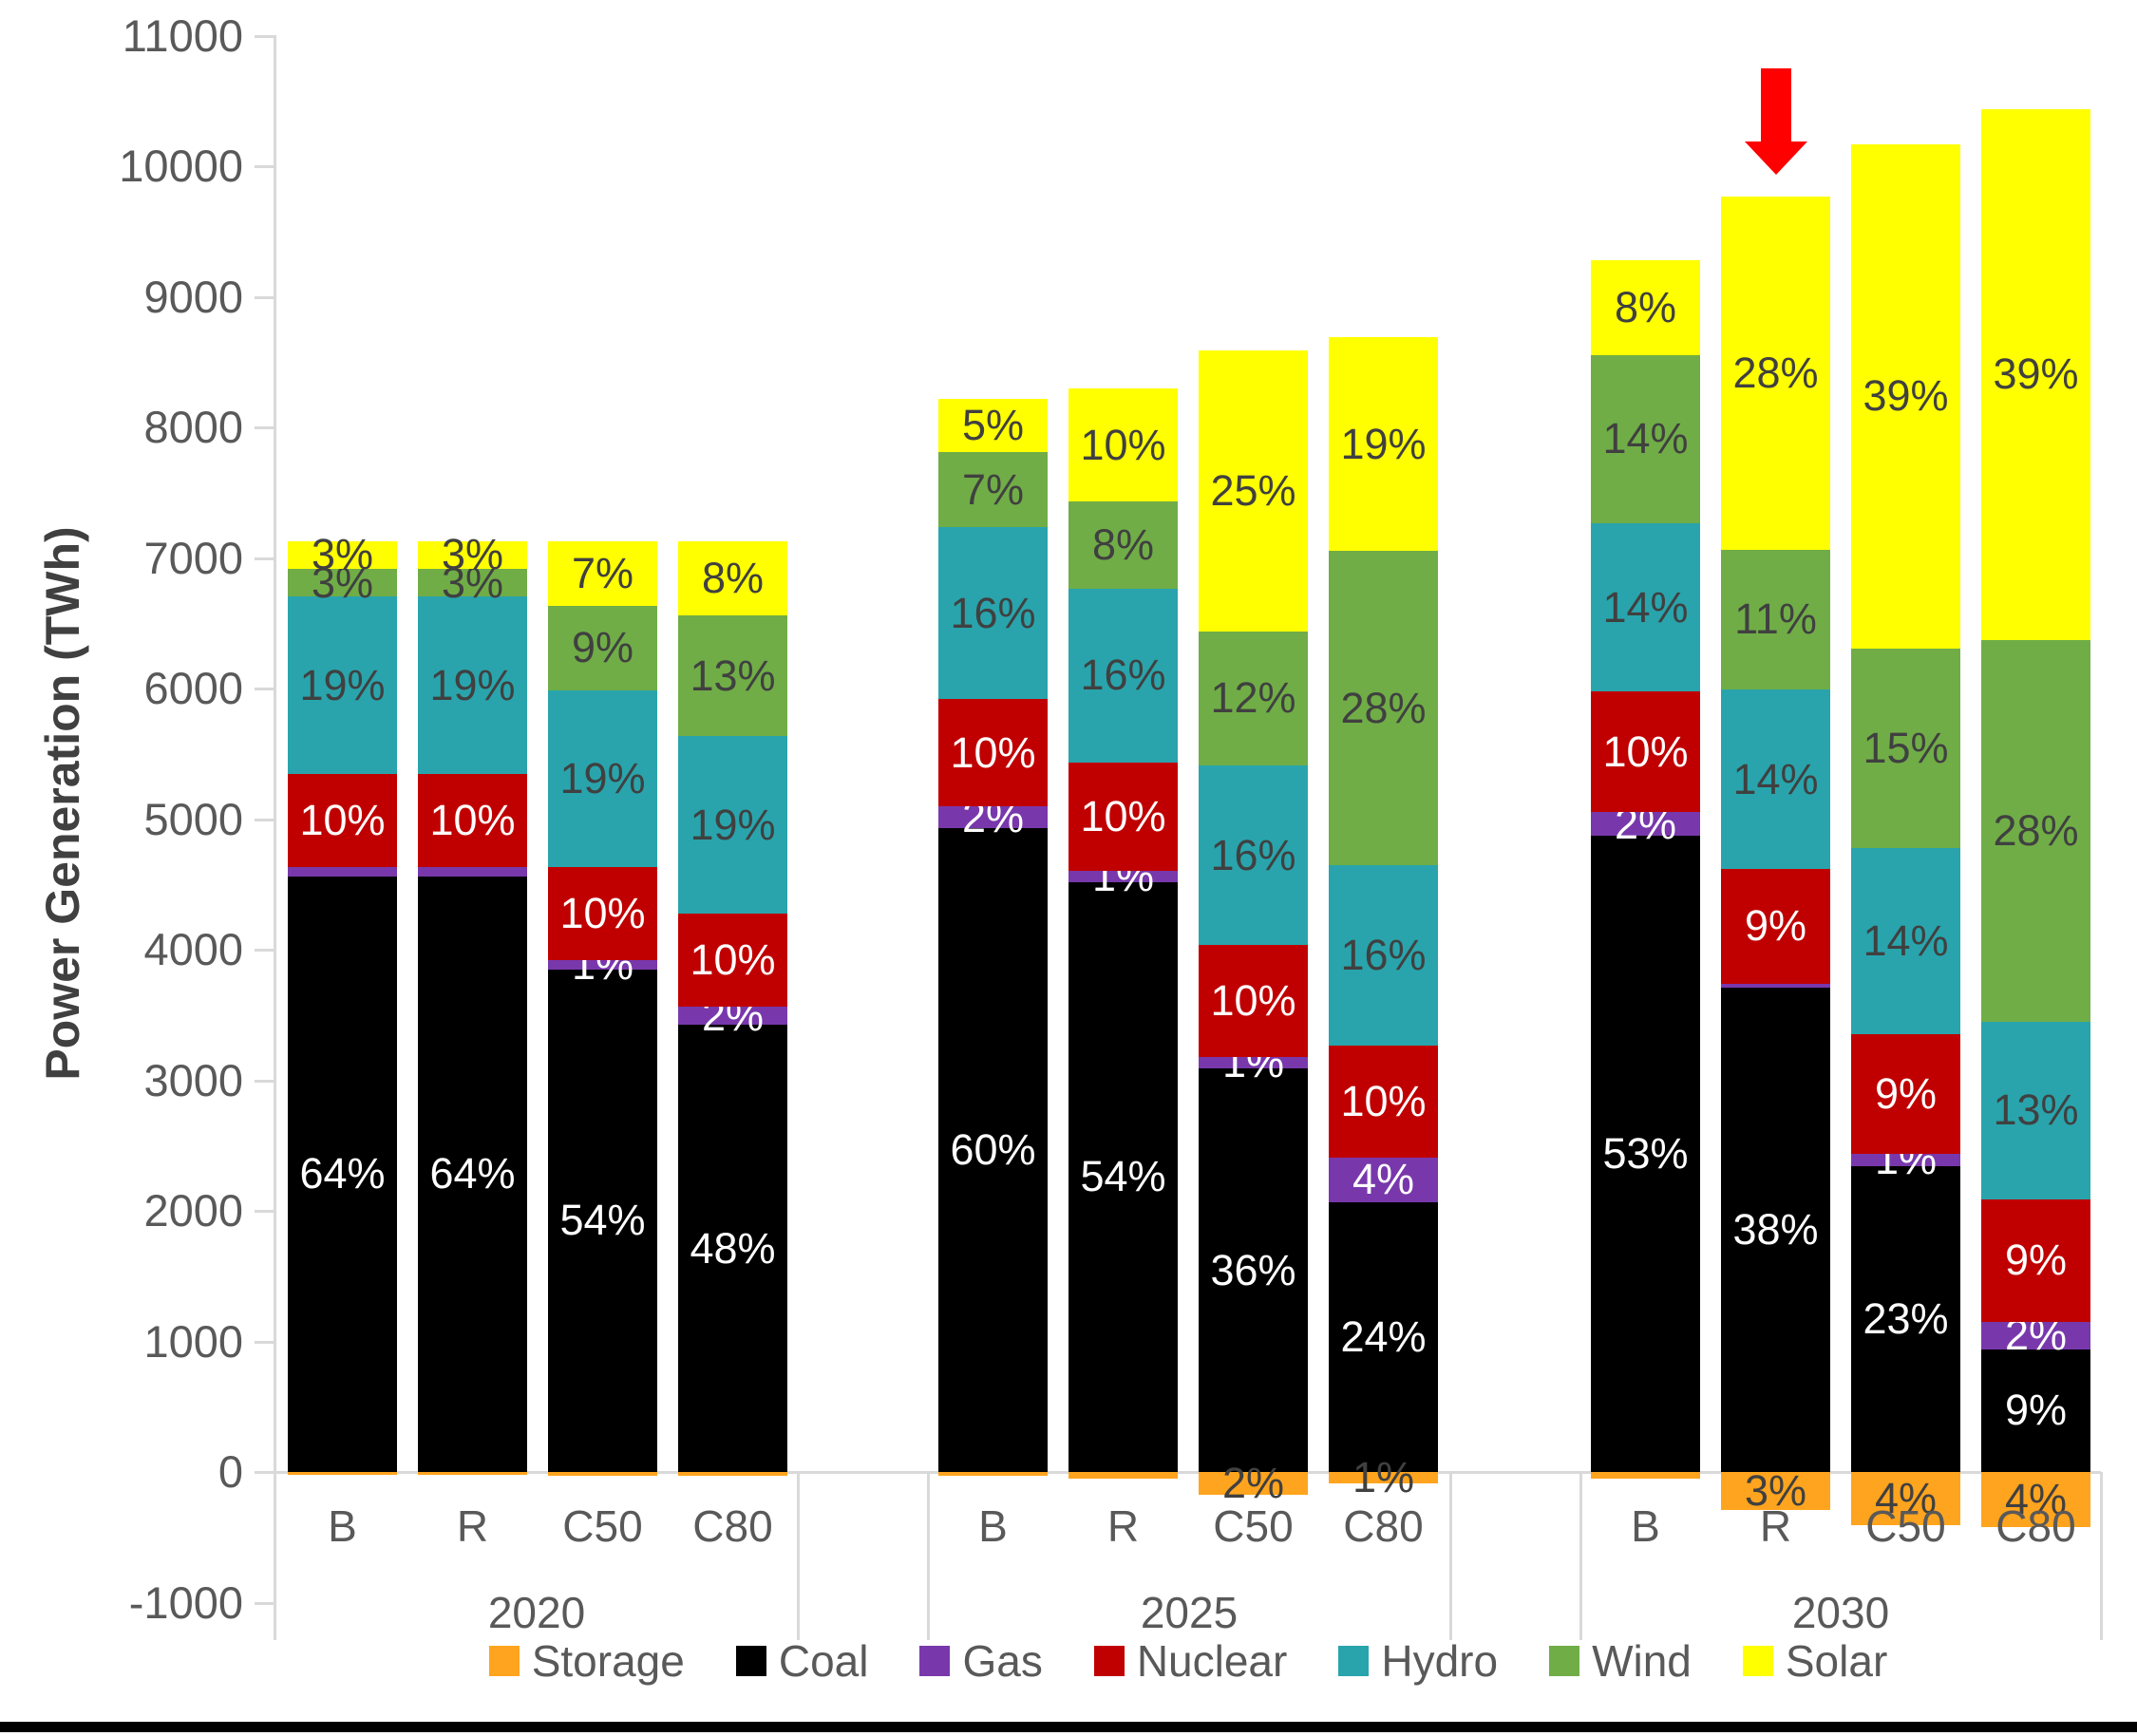 The image size is (2137, 1736). I want to click on segment-label: 60%, so click(993, 1149).